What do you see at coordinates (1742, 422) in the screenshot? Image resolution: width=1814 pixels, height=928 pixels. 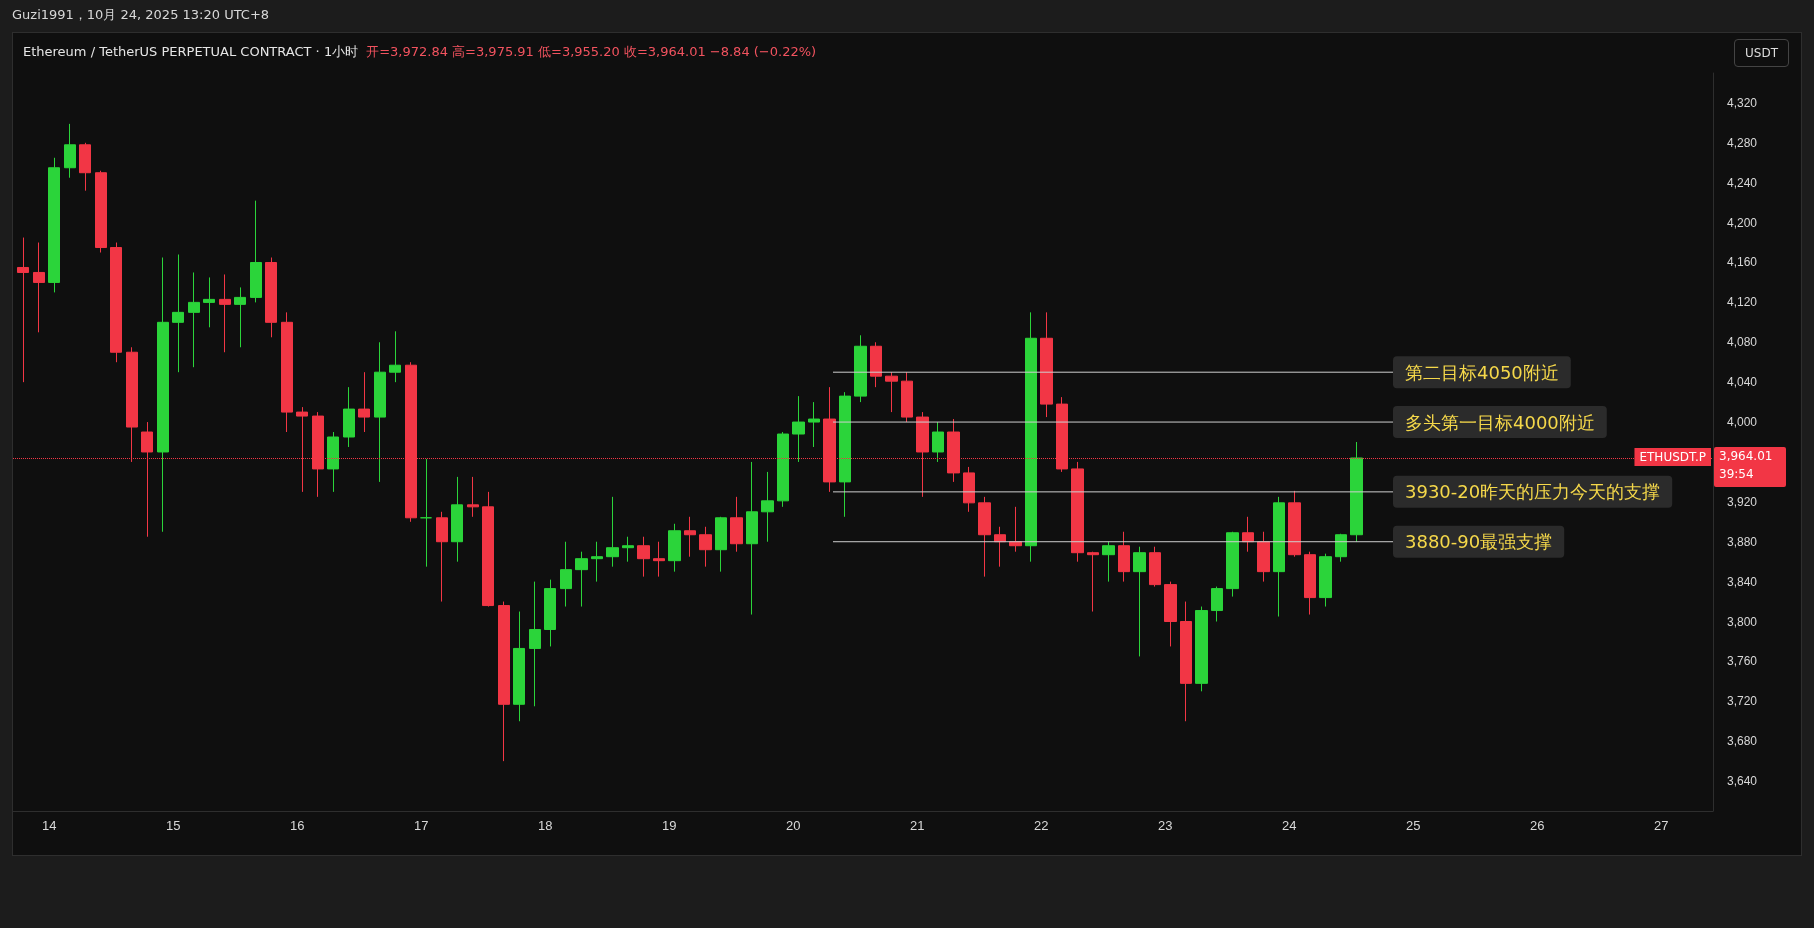 I see `y-tick-label: 4,000` at bounding box center [1742, 422].